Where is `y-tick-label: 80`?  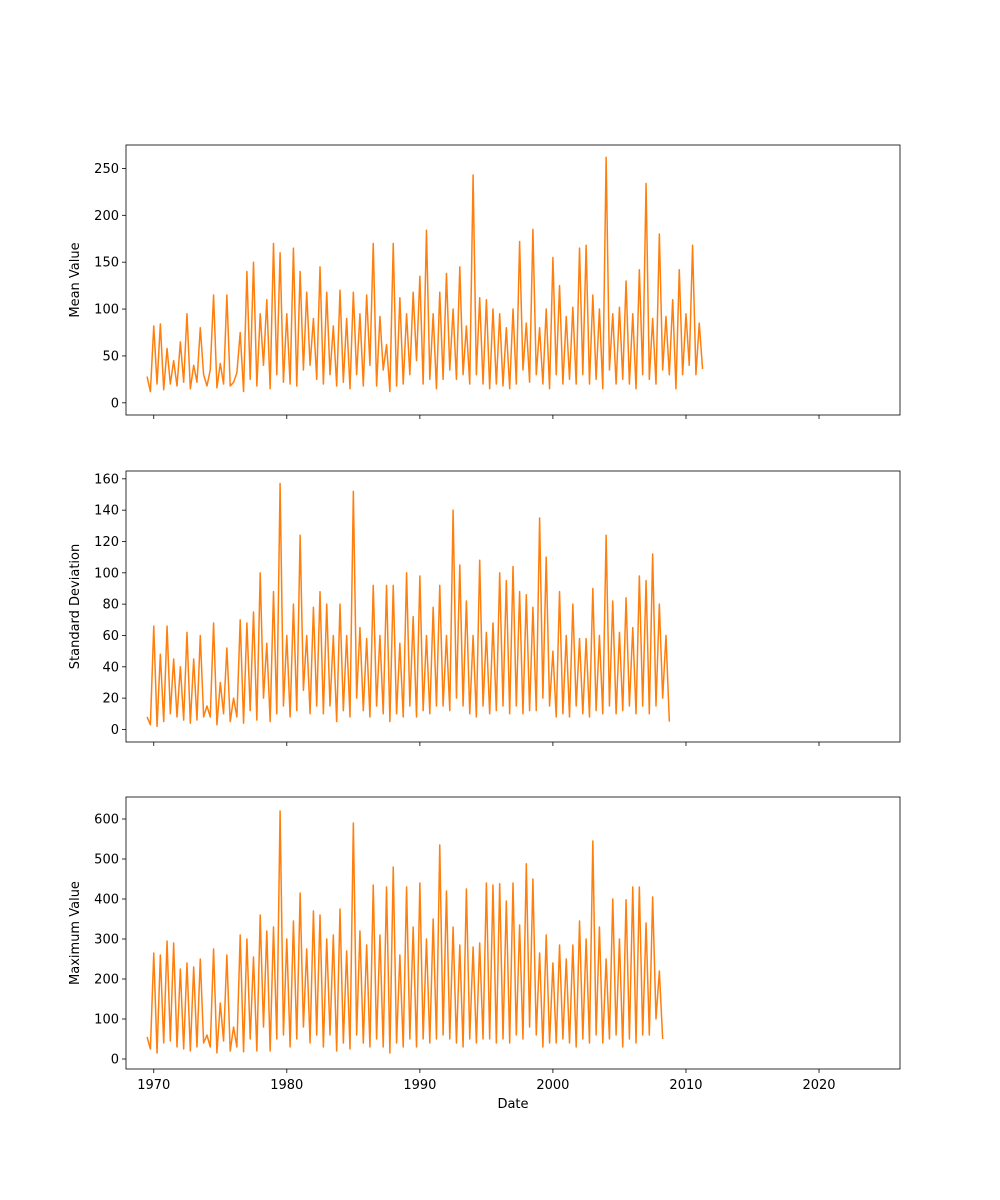 y-tick-label: 80 is located at coordinates (110, 605).